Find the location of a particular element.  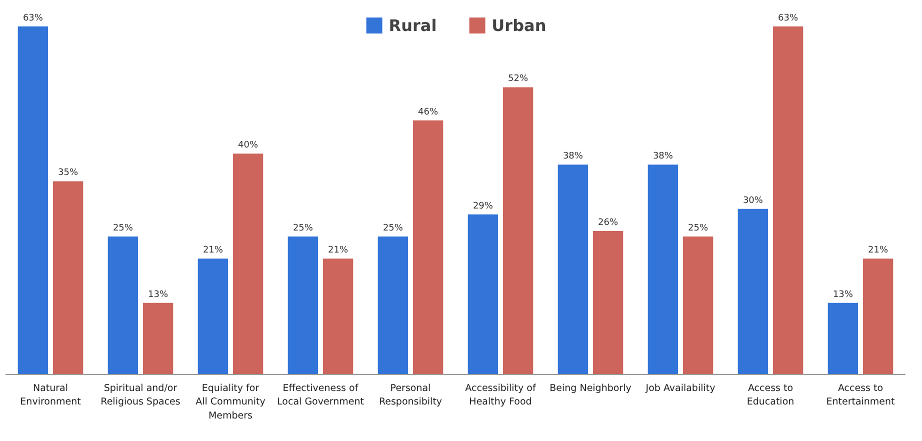

data-label: 35% is located at coordinates (68, 173).